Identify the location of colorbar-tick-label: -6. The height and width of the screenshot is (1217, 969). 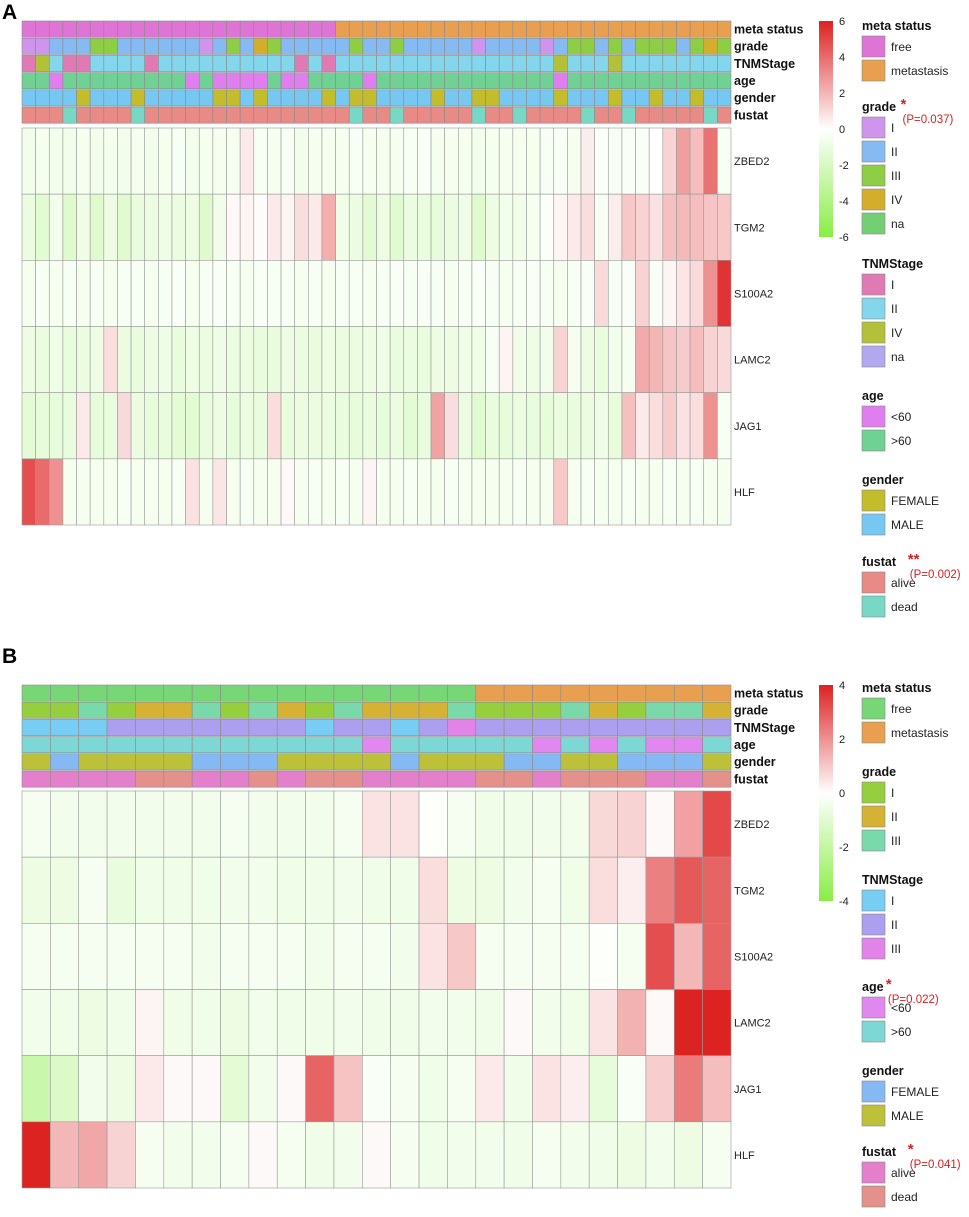
(844, 238).